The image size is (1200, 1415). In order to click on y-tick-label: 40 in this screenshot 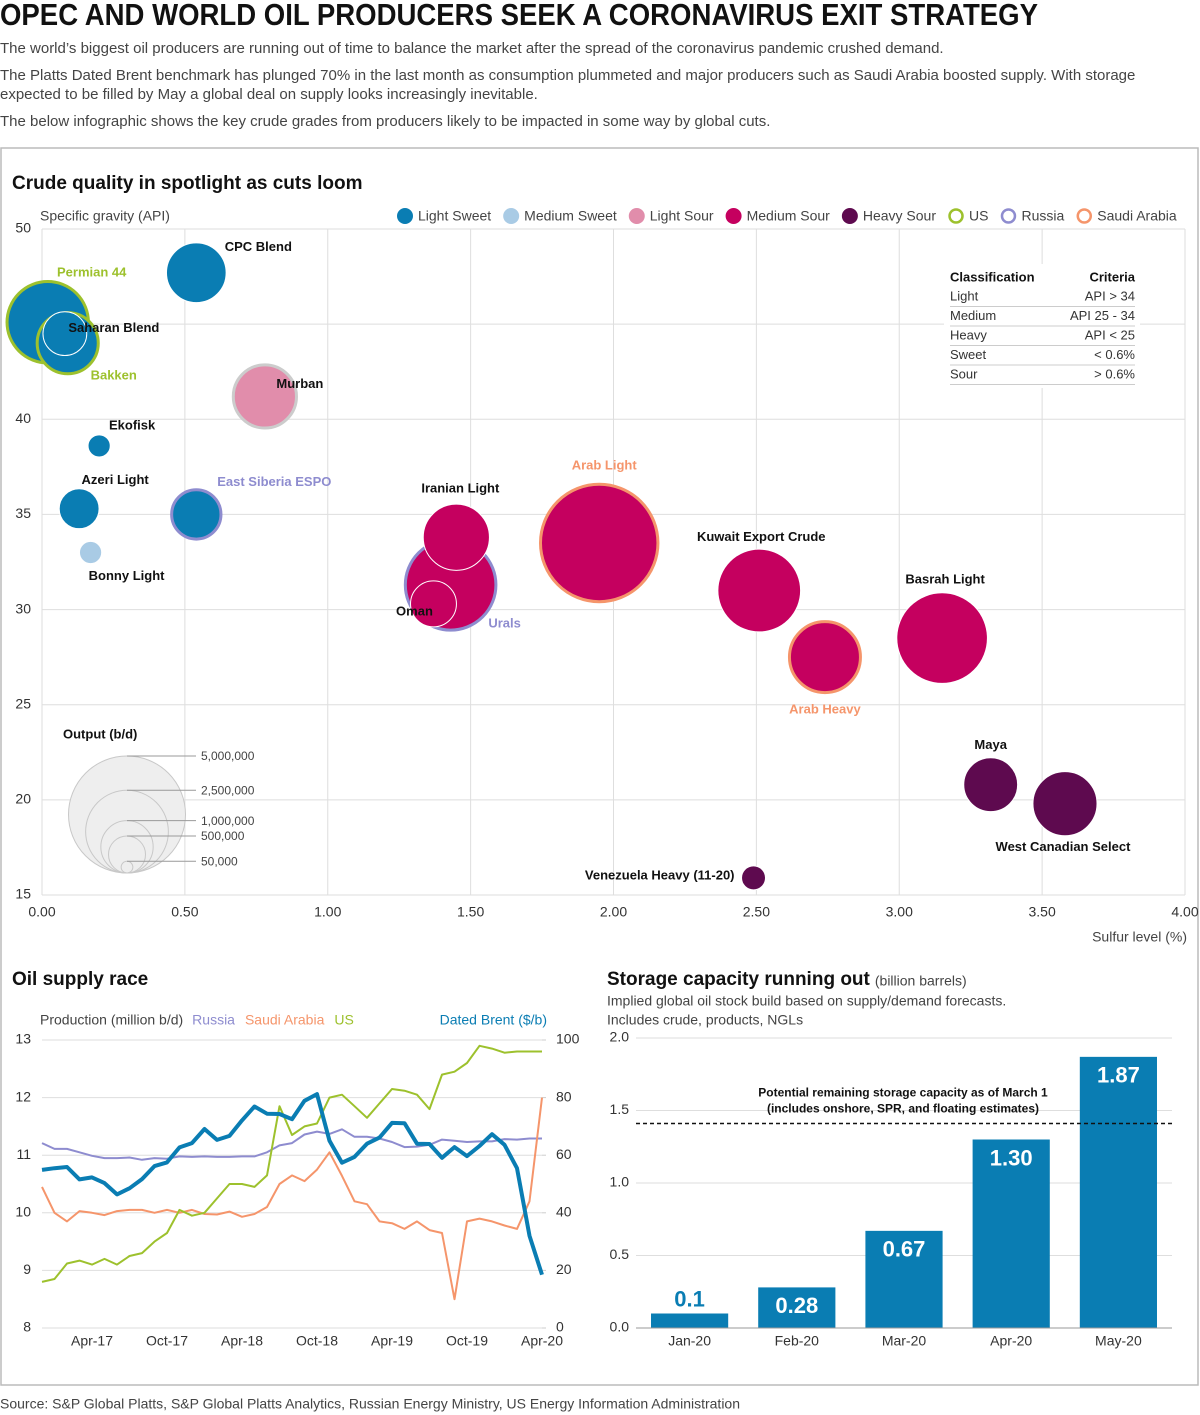, I will do `click(23, 418)`.